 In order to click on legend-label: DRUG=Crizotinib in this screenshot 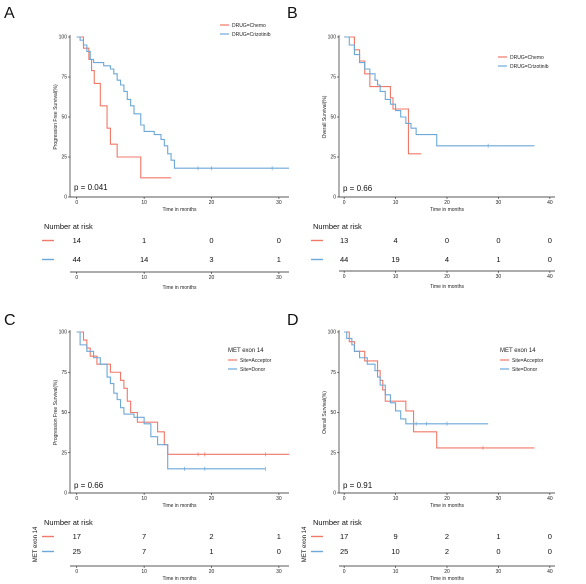, I will do `click(251, 35)`.